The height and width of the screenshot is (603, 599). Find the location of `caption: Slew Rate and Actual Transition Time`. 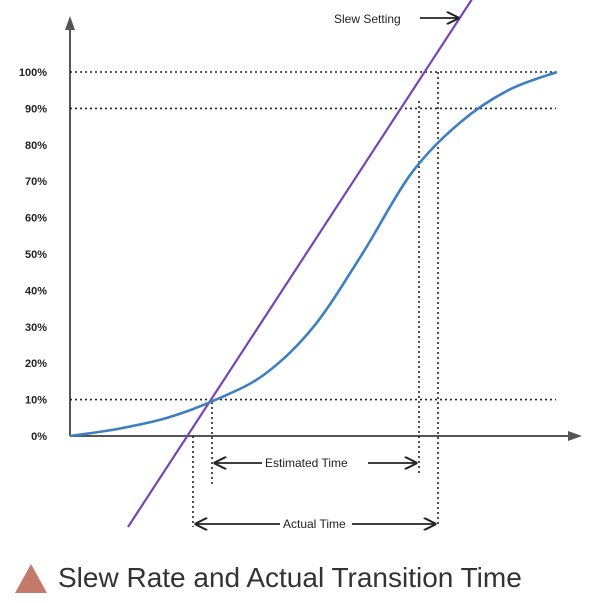

caption: Slew Rate and Actual Transition Time is located at coordinates (304, 578).